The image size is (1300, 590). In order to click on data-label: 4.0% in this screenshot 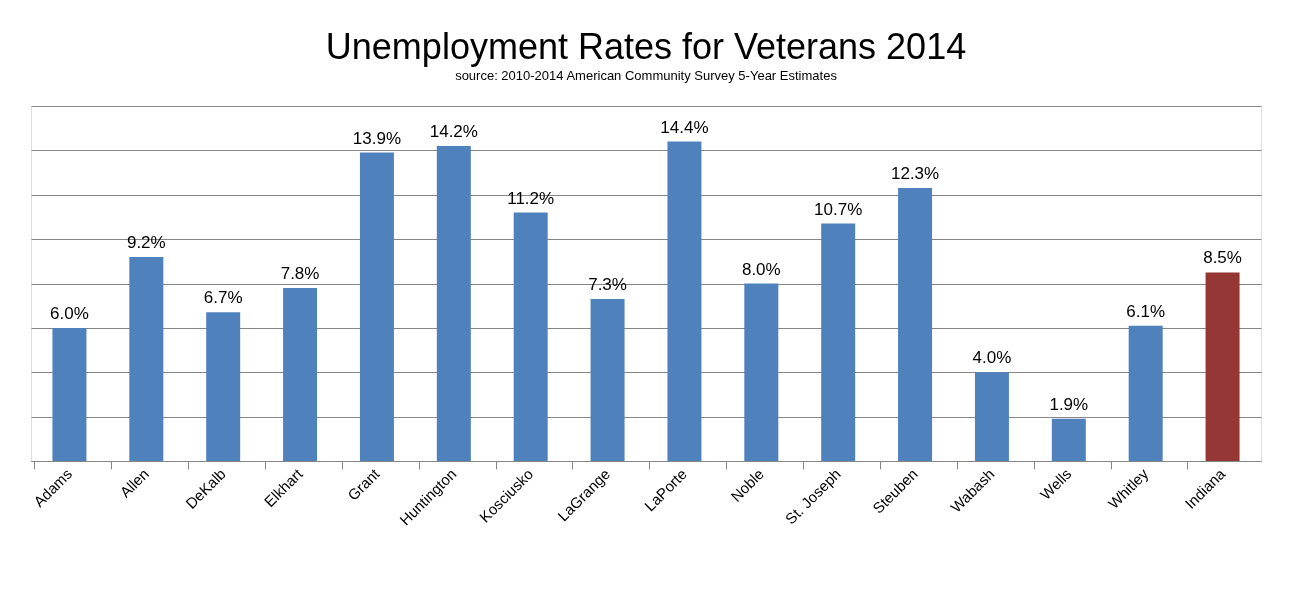, I will do `click(992, 358)`.